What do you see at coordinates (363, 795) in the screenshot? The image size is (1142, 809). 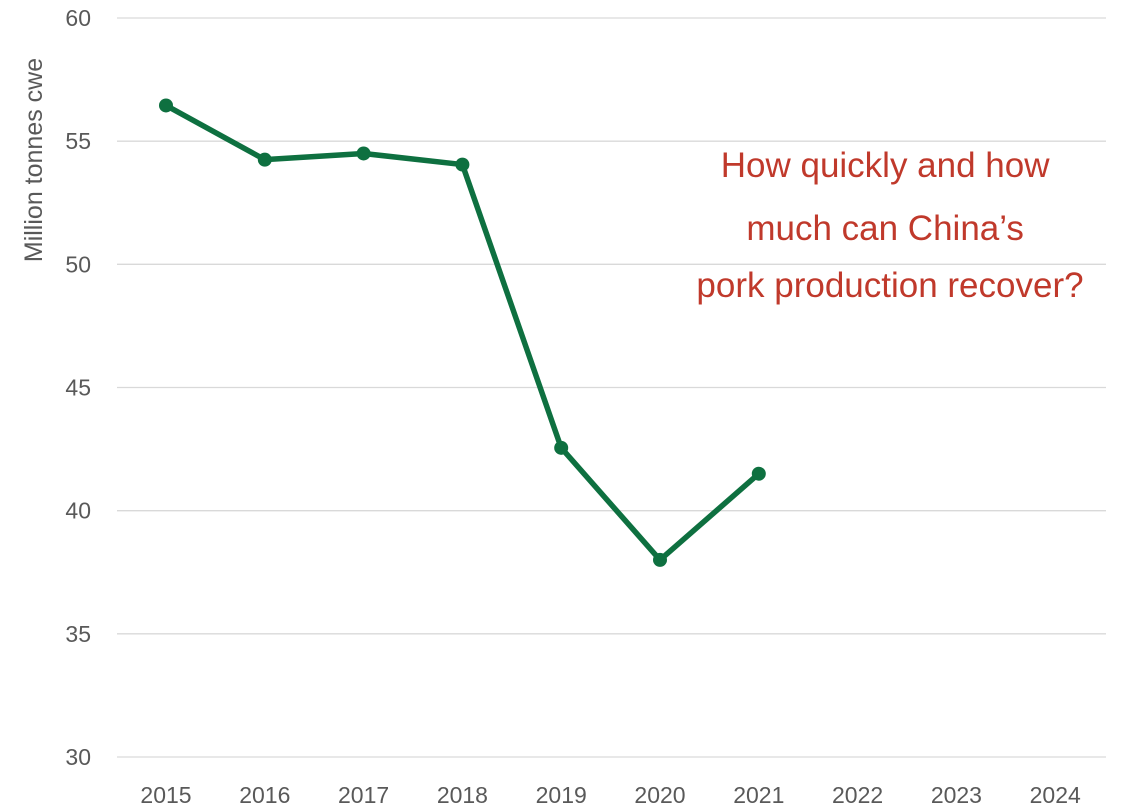 I see `x-tick-label: 2017` at bounding box center [363, 795].